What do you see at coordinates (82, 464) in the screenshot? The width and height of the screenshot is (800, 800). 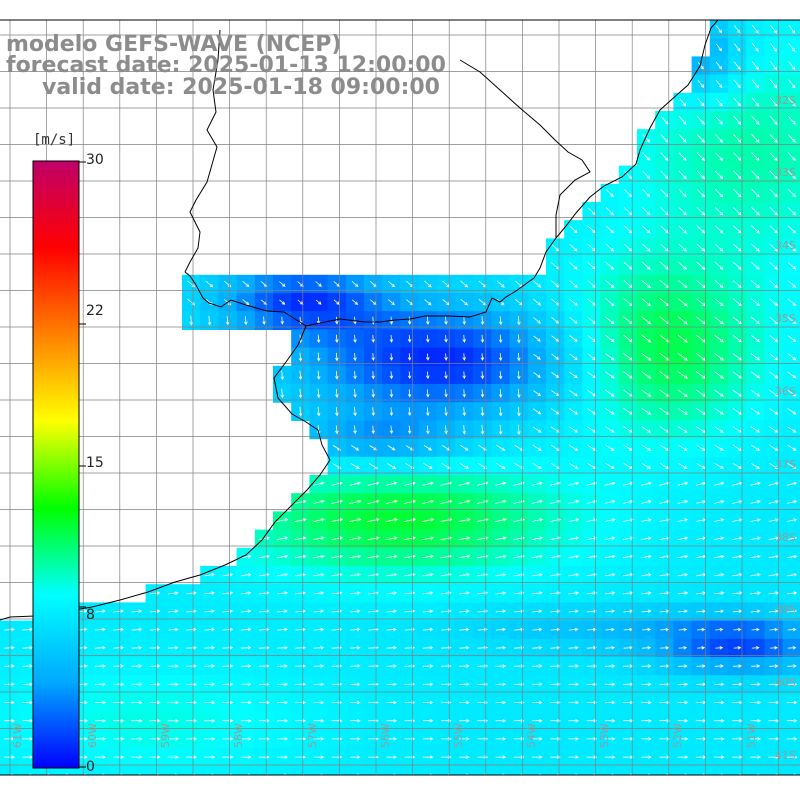 I see `colorbar-ticks` at bounding box center [82, 464].